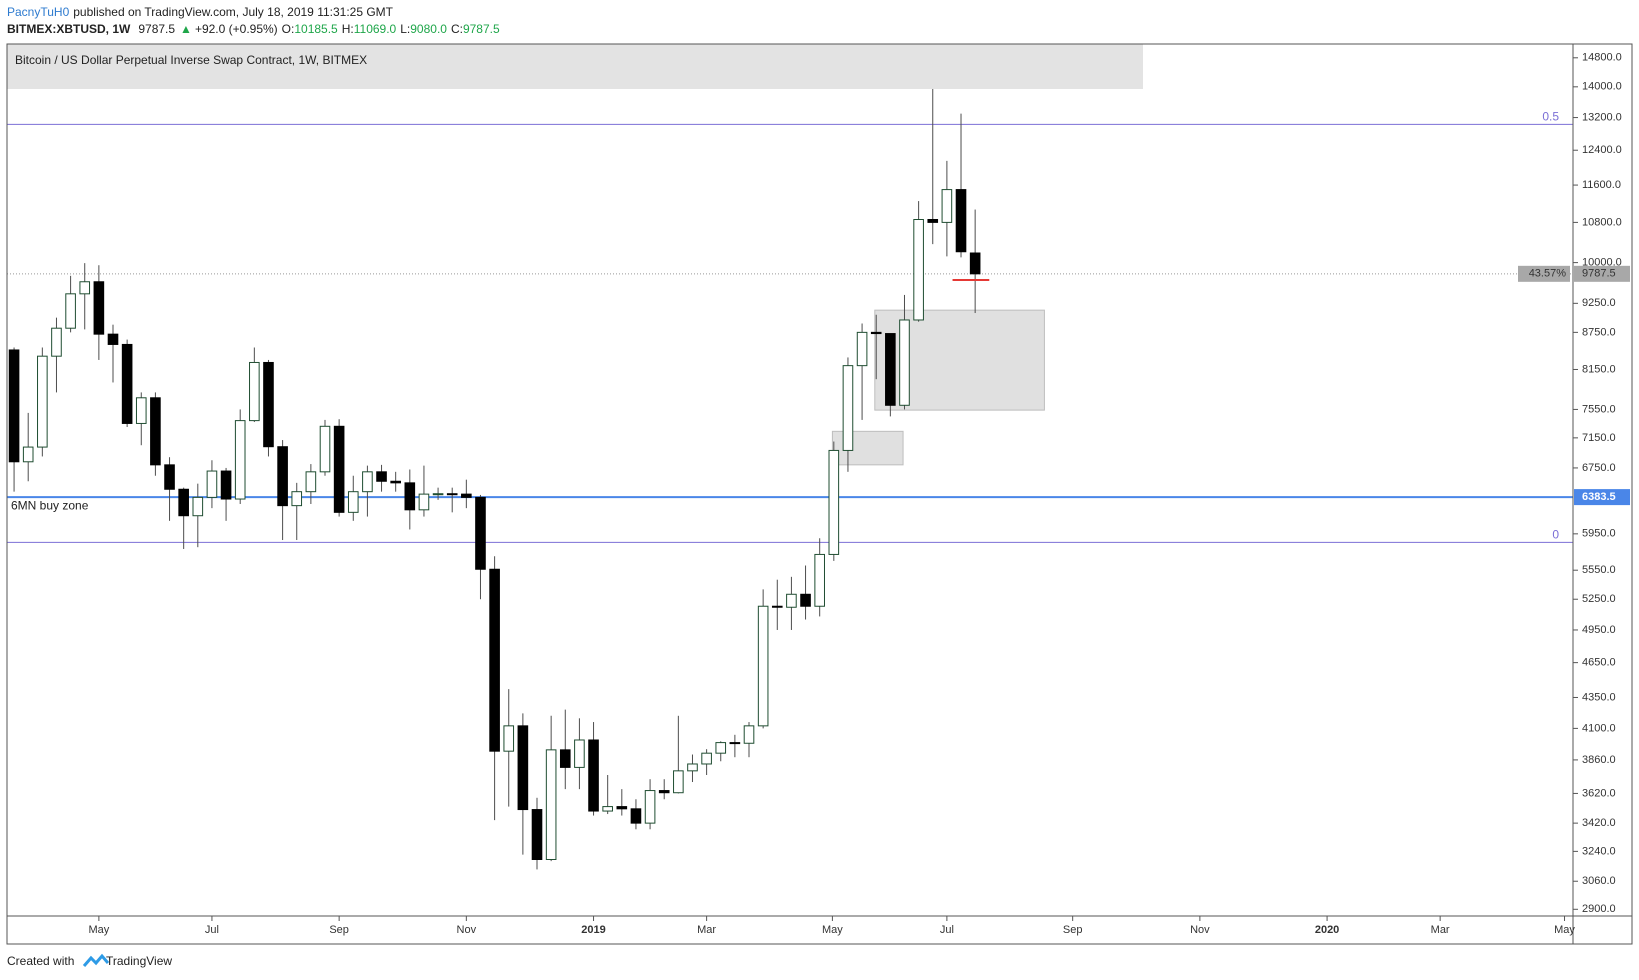  I want to click on y-tick-label: 4350.0, so click(1599, 697).